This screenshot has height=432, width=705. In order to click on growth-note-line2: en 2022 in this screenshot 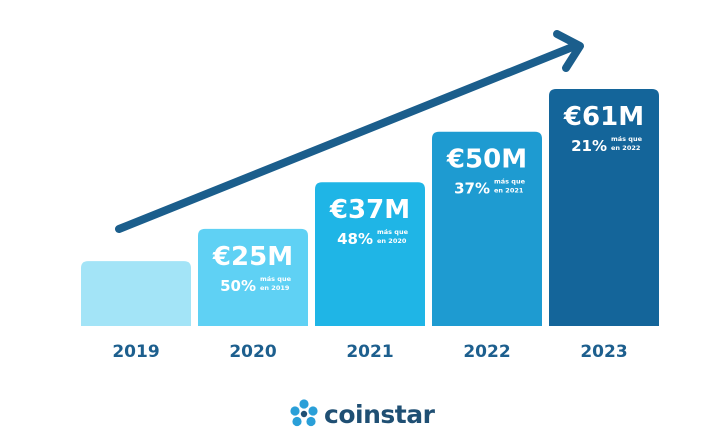, I will do `click(625, 148)`.